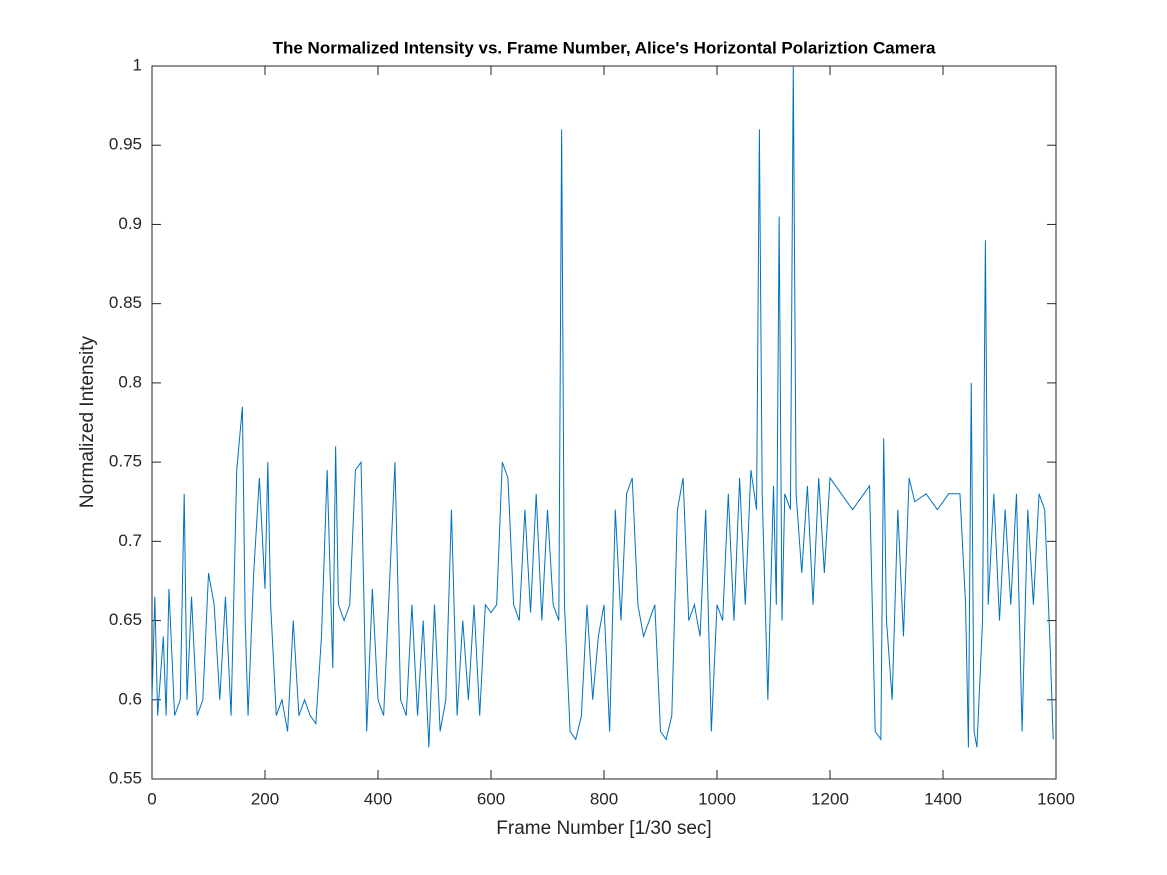  What do you see at coordinates (125, 619) in the screenshot?
I see `y-tick-label: 0.65` at bounding box center [125, 619].